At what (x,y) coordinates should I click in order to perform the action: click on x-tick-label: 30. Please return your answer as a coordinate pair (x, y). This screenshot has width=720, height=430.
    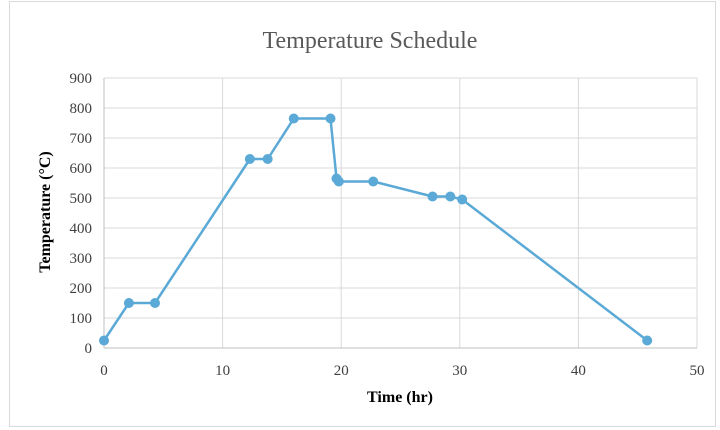
    Looking at the image, I should click on (459, 371).